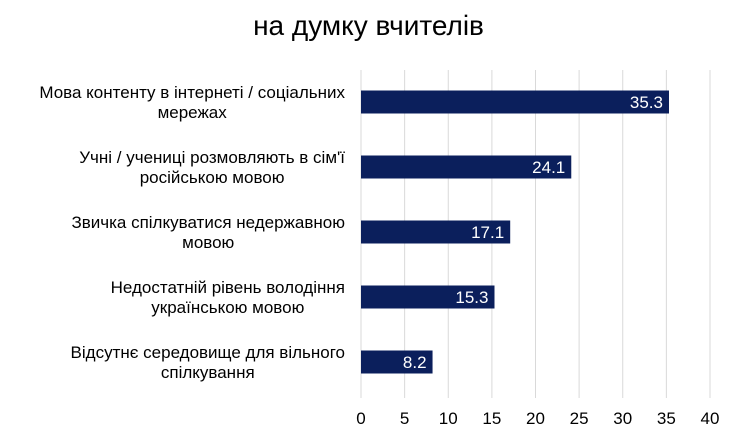 The height and width of the screenshot is (439, 737). What do you see at coordinates (491, 418) in the screenshot?
I see `x-tick-label: 15` at bounding box center [491, 418].